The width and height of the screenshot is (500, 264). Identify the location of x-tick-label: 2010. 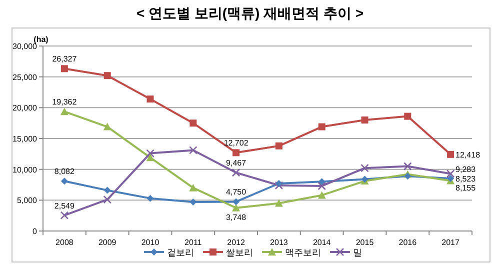
(150, 242).